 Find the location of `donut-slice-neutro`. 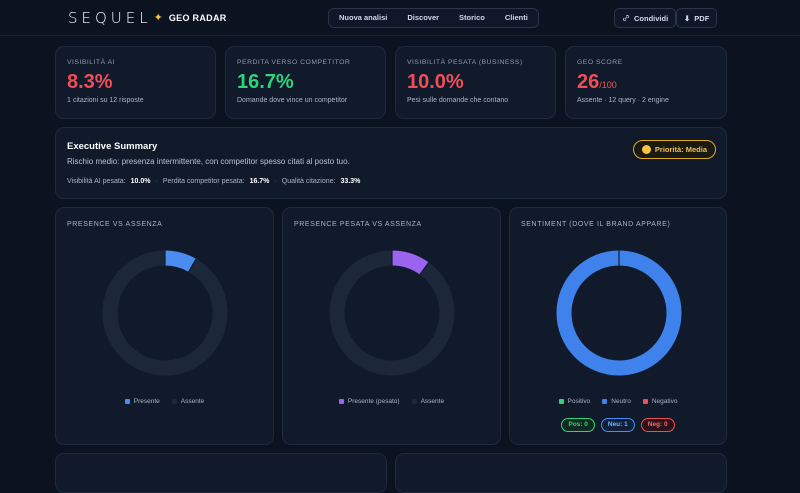

donut-slice-neutro is located at coordinates (619, 313).